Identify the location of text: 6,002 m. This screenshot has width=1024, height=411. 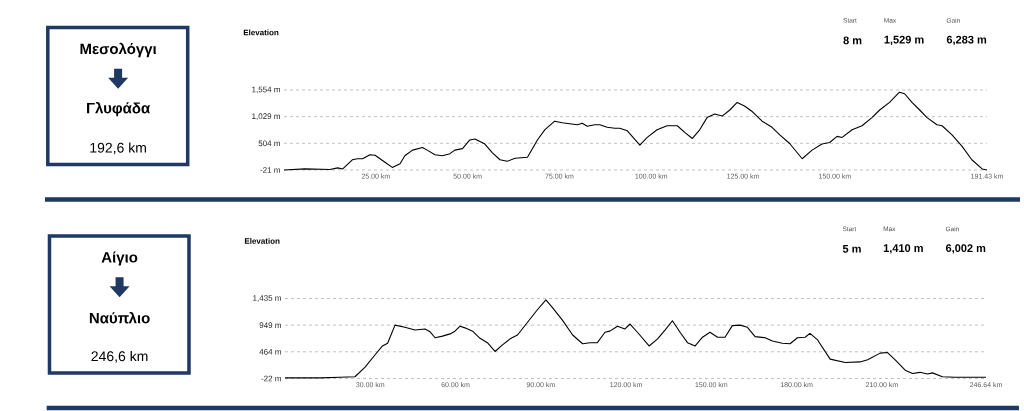
(965, 249).